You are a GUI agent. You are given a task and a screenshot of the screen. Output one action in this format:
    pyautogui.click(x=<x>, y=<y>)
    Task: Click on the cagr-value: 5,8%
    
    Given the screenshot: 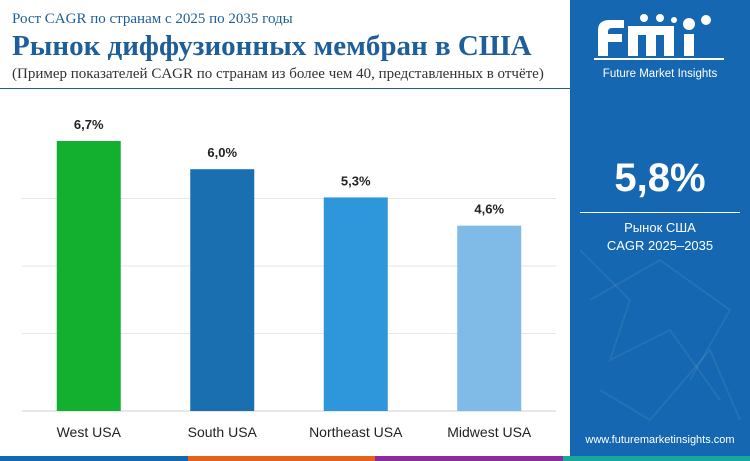 What is the action you would take?
    pyautogui.click(x=660, y=178)
    